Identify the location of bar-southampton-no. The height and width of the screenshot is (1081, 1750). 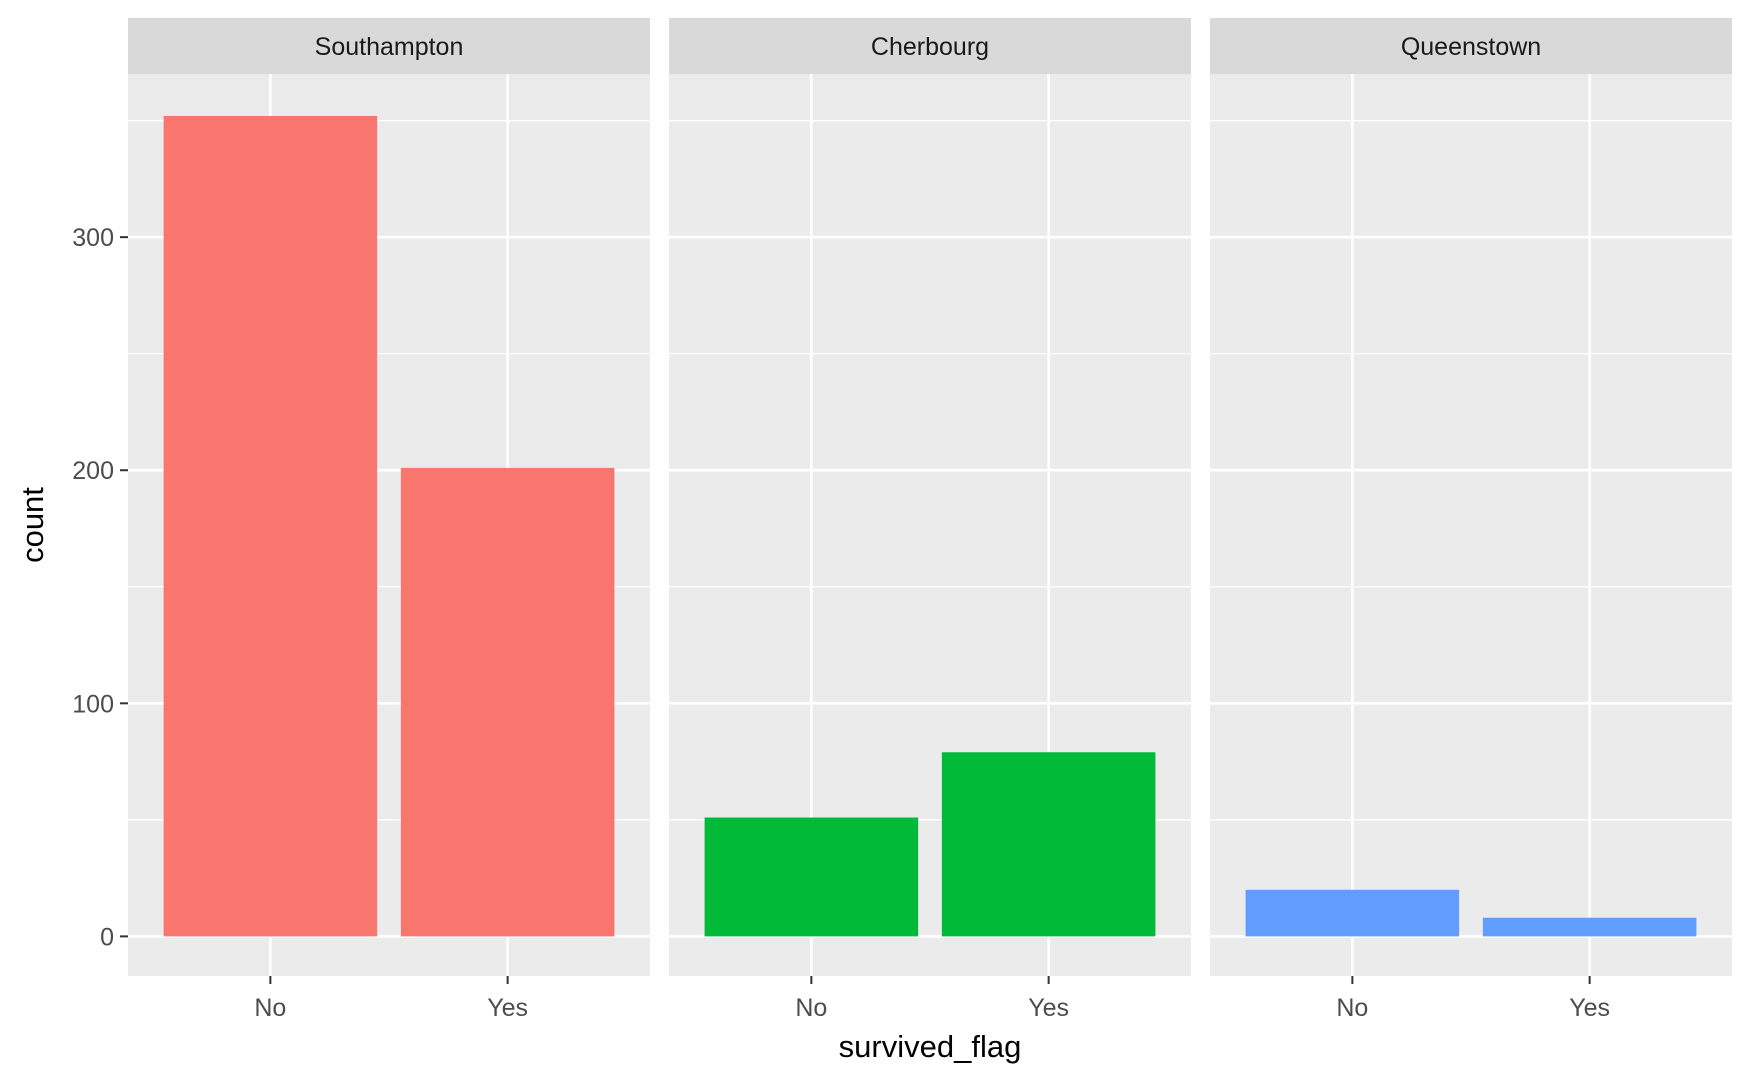
(270, 526).